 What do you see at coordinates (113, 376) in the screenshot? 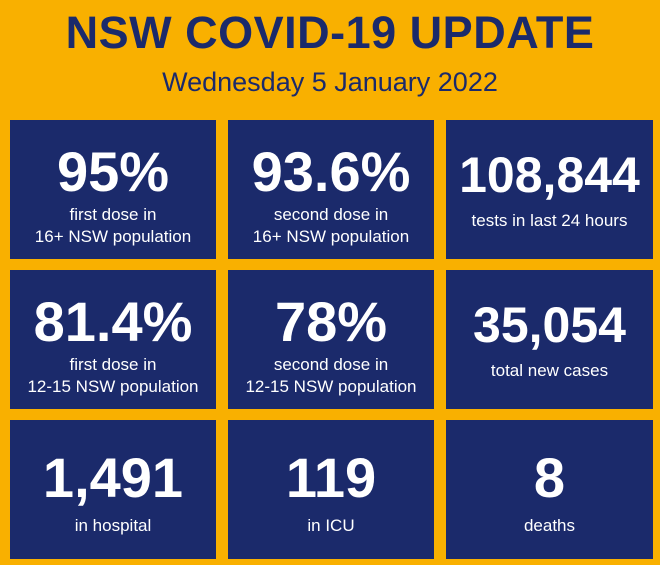
I see `stat-label: first dose in 12-15 NSW population` at bounding box center [113, 376].